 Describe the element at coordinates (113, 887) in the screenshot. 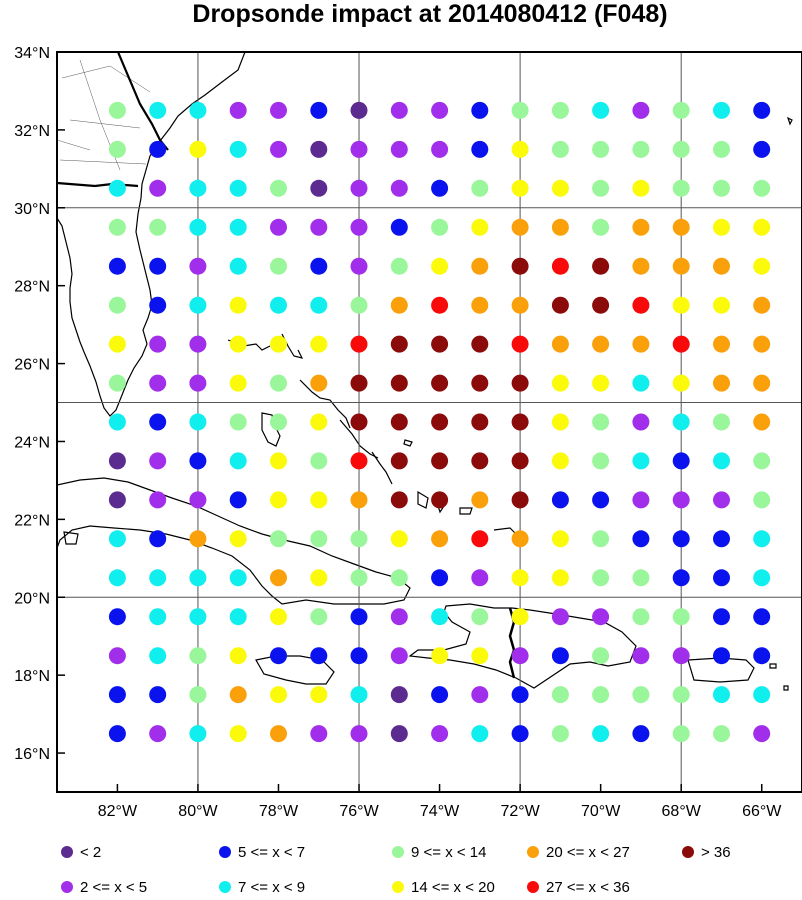

I see `legend-label: 2 <= x < 5` at that location.